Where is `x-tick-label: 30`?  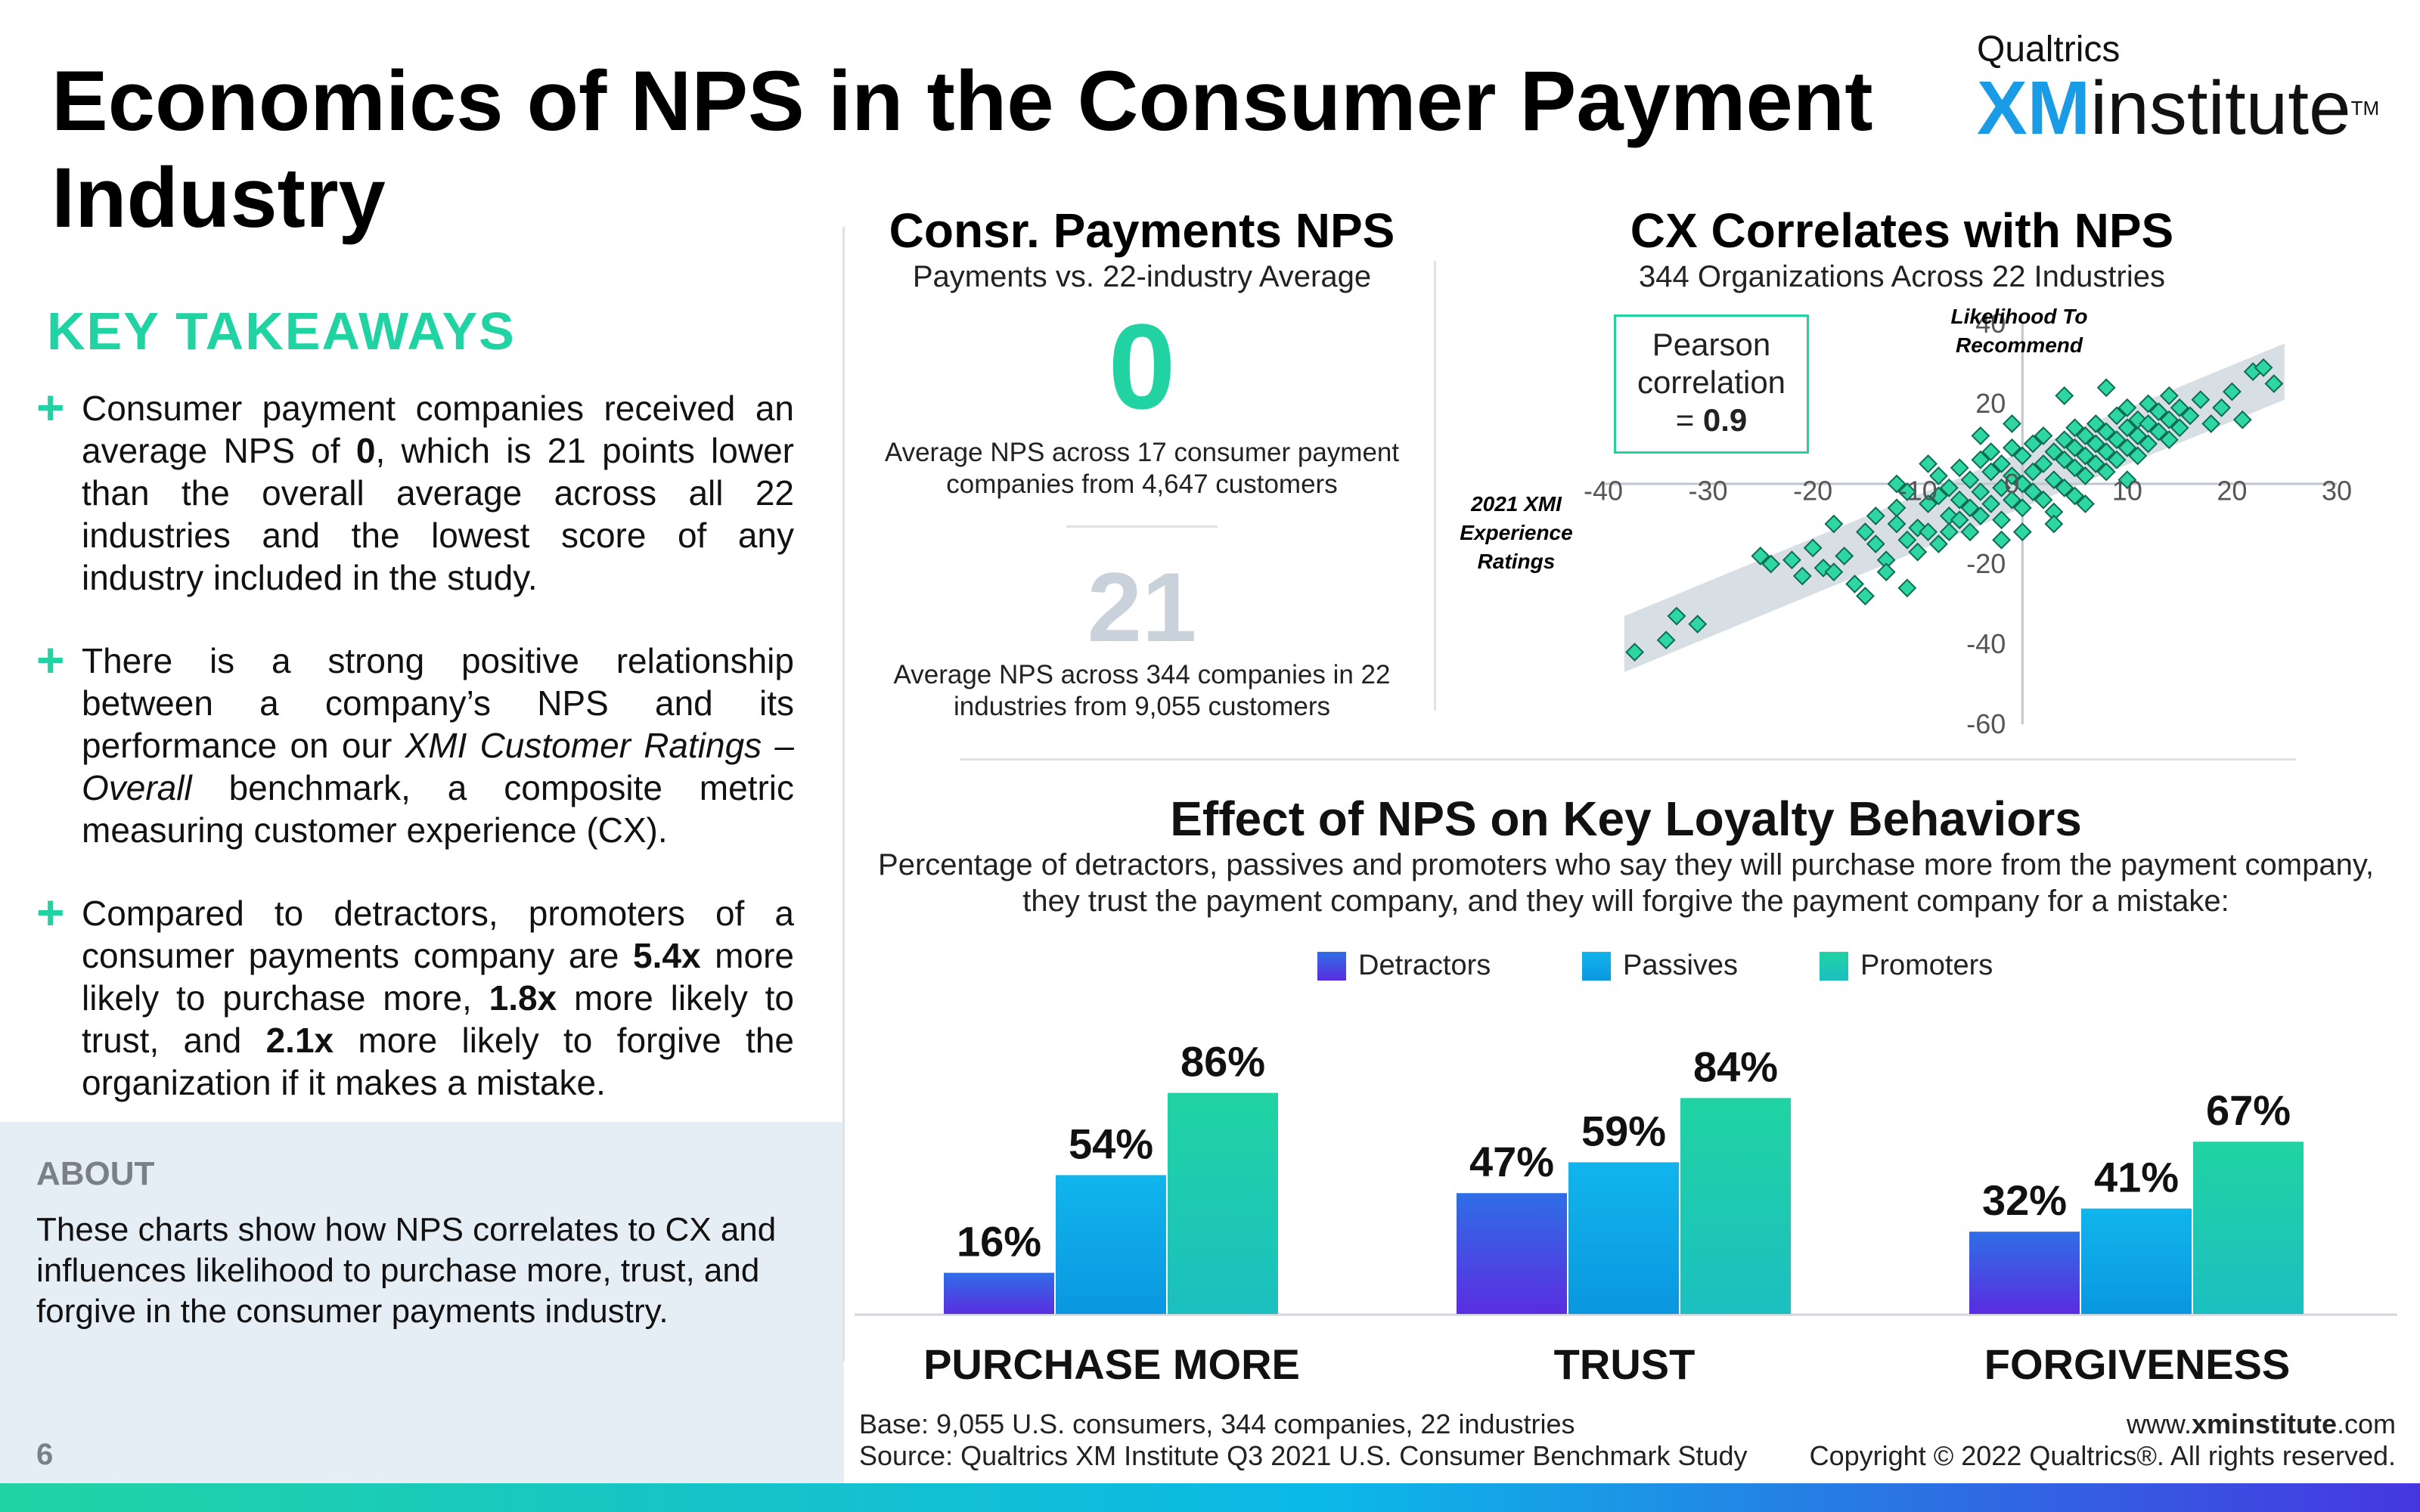
x-tick-label: 30 is located at coordinates (2337, 491).